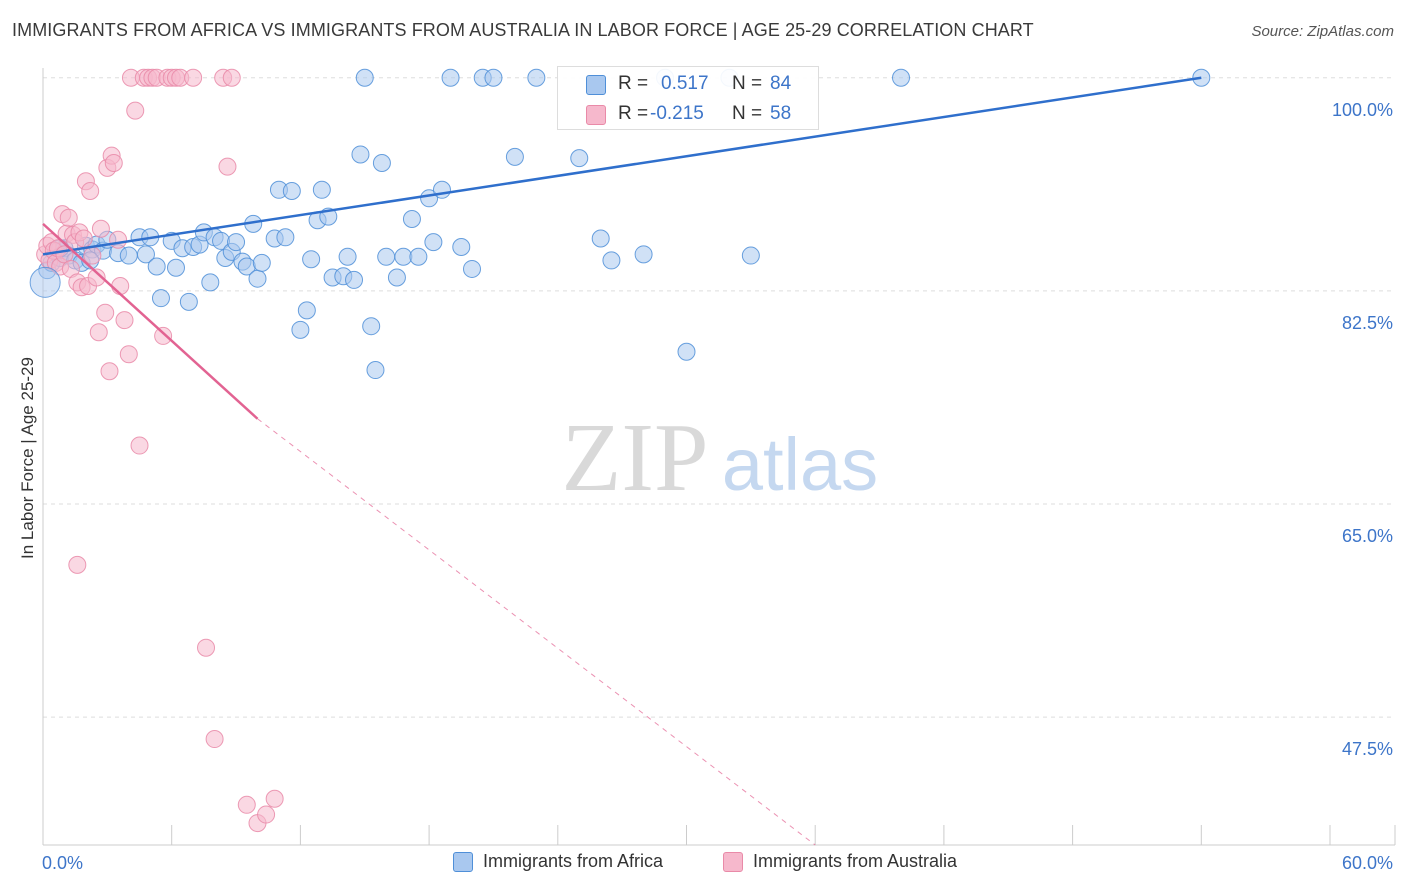  What do you see at coordinates (463, 861) in the screenshot?
I see `legend-swatch-africa` at bounding box center [463, 861].